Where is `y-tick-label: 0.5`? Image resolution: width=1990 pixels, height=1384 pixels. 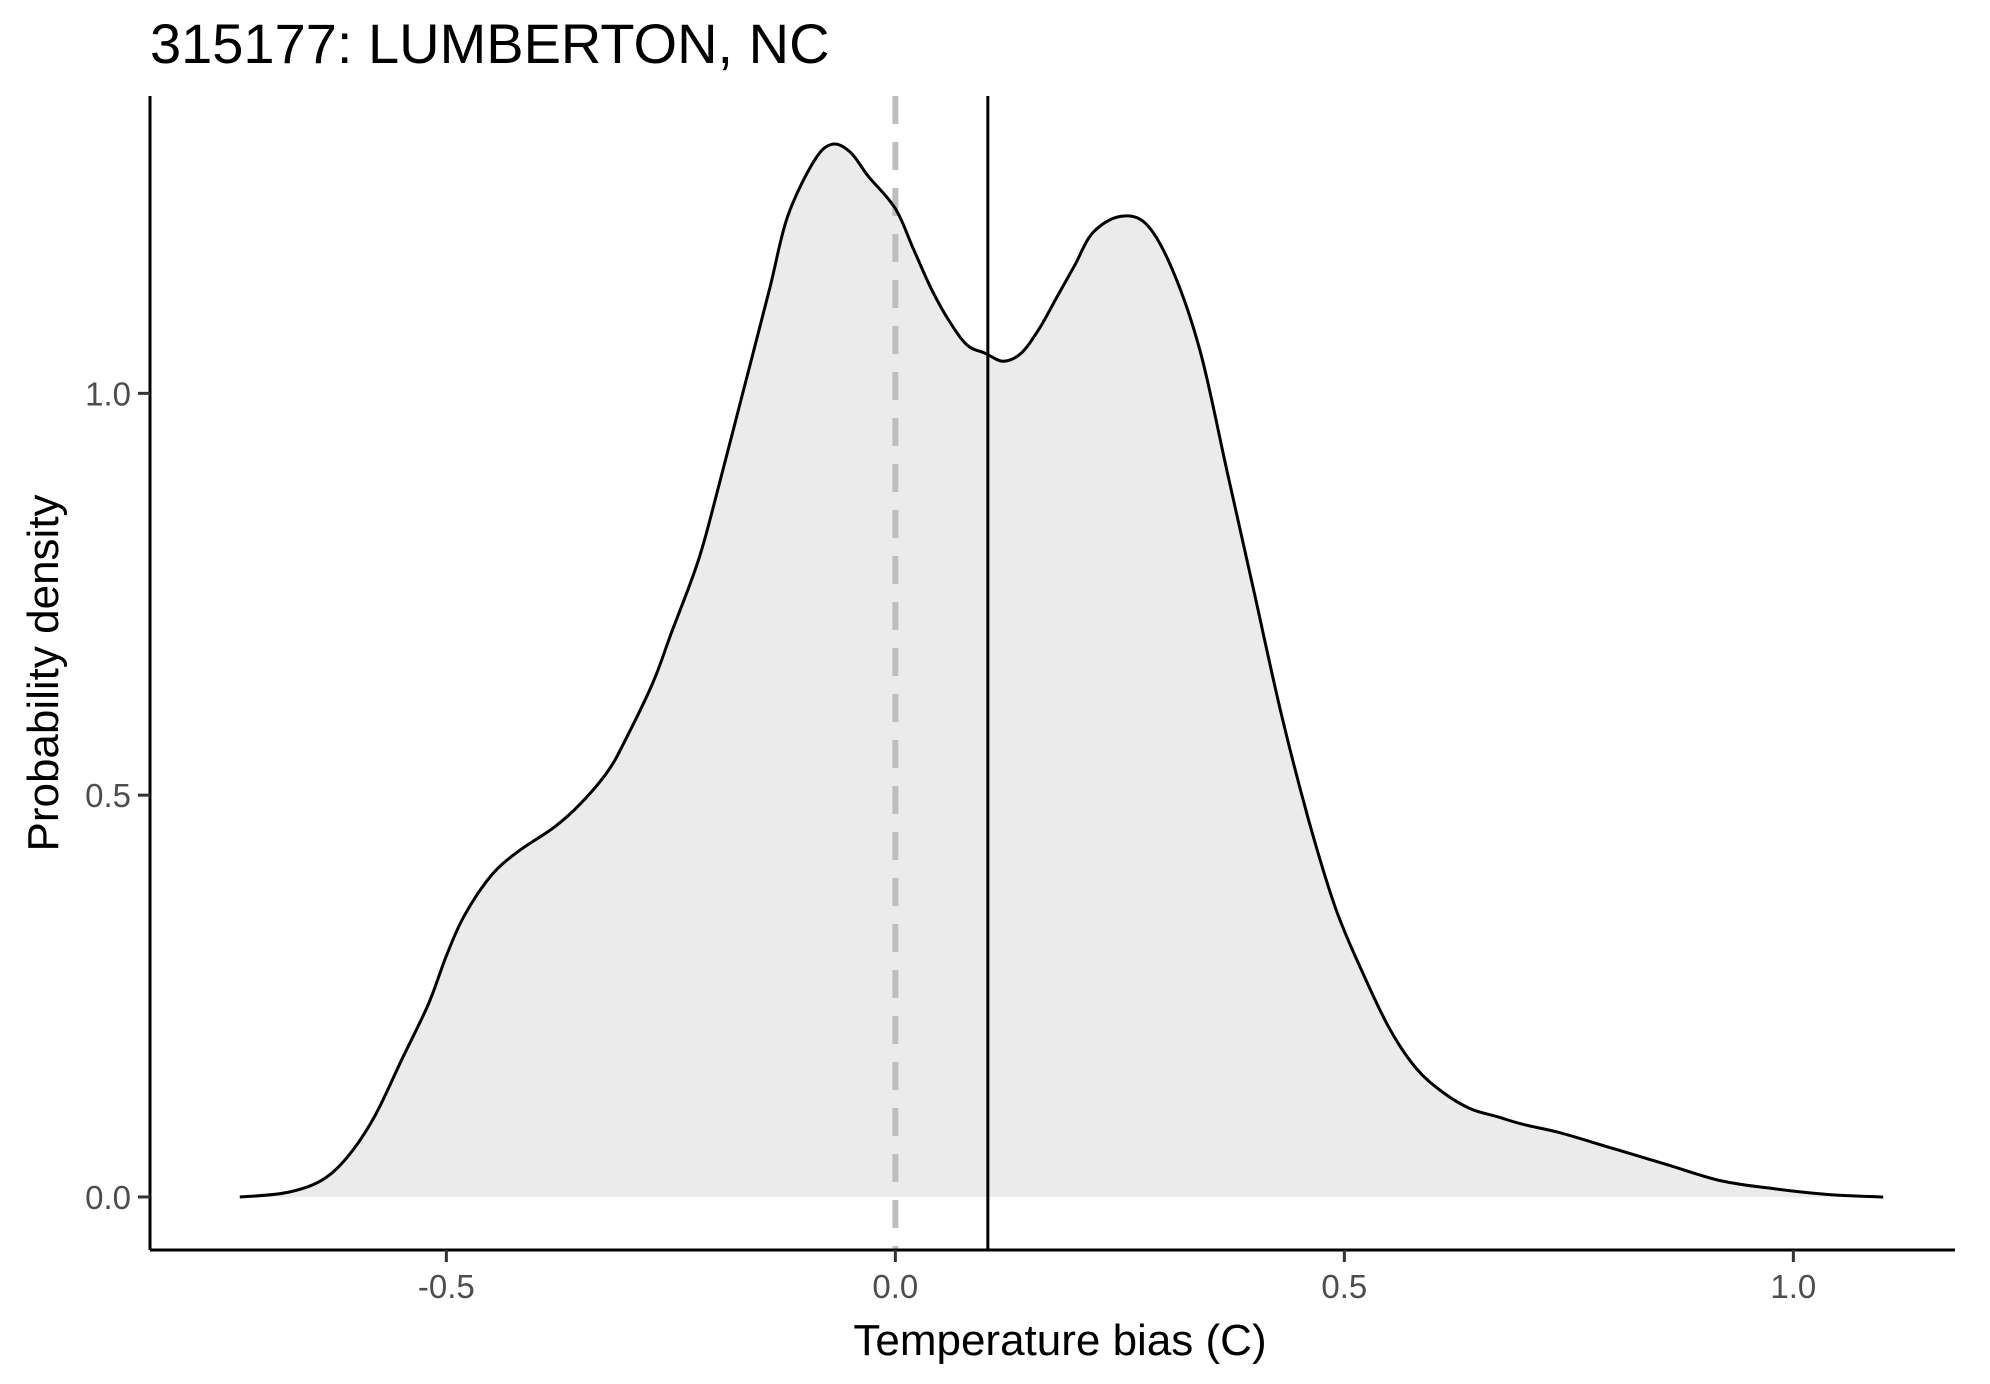 y-tick-label: 0.5 is located at coordinates (108, 795).